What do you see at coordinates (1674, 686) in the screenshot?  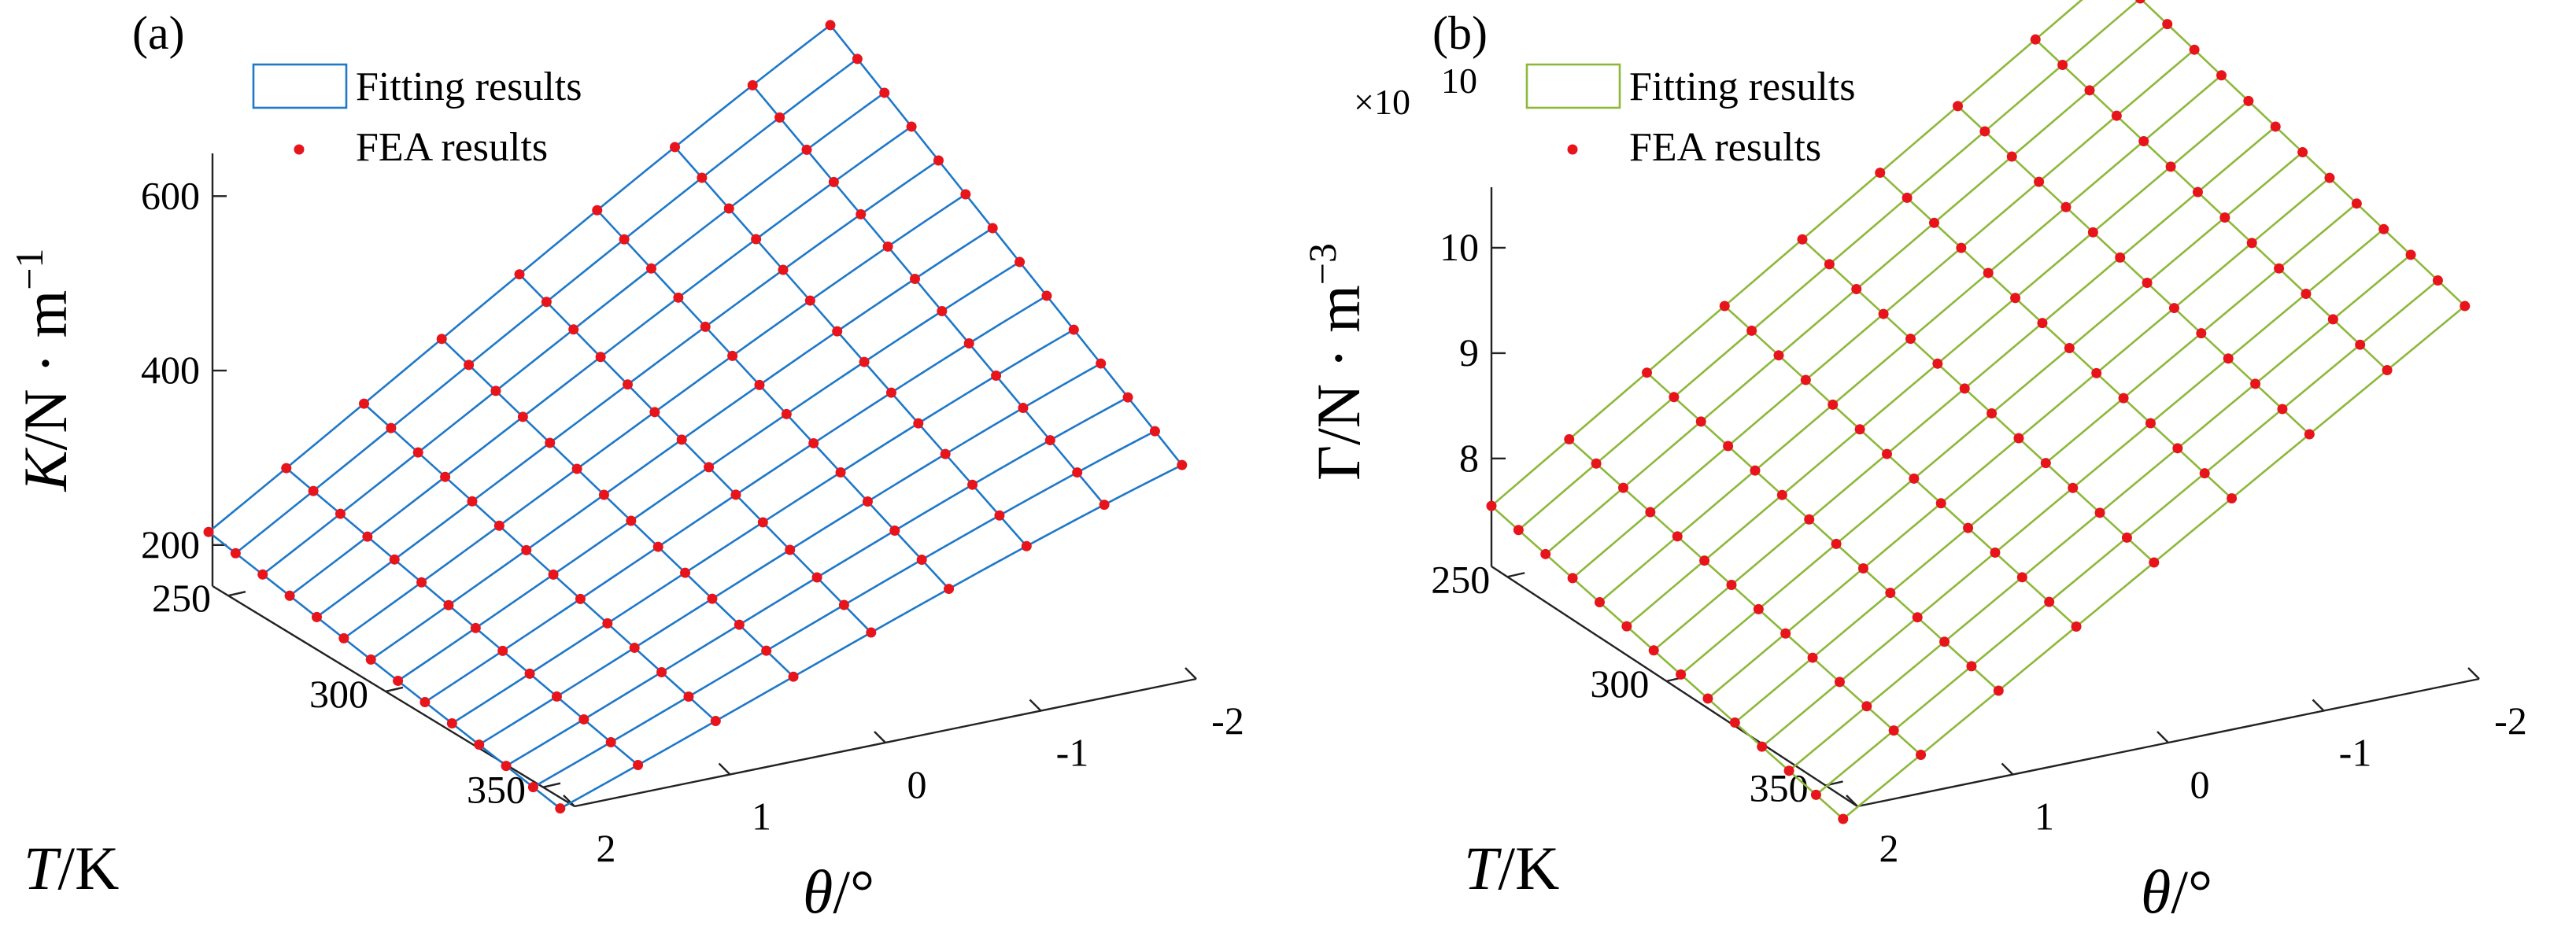 I see `t-axis-line` at bounding box center [1674, 686].